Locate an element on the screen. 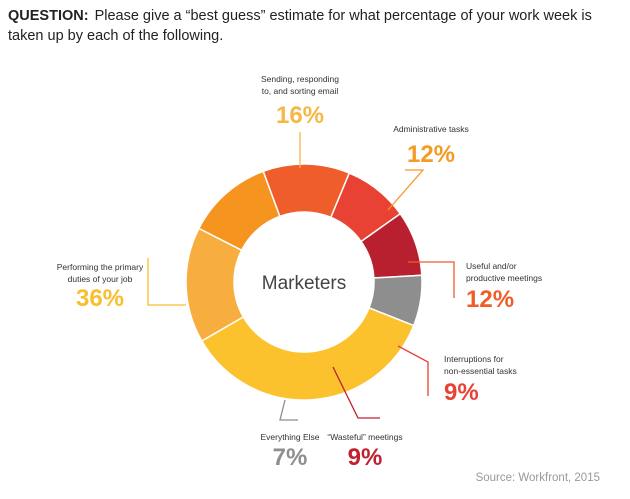 The height and width of the screenshot is (499, 630). slice-value-2: 12% is located at coordinates (490, 299).